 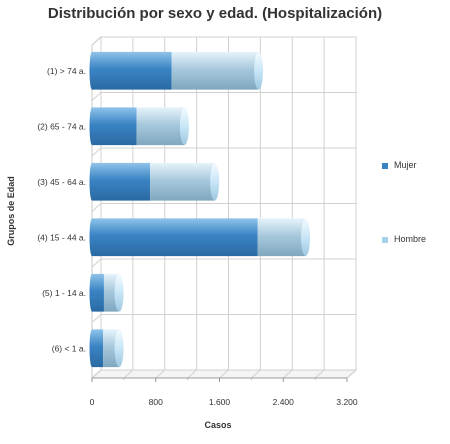 I want to click on y-tick-label: (4) 15 - 44 a., so click(x=61, y=237).